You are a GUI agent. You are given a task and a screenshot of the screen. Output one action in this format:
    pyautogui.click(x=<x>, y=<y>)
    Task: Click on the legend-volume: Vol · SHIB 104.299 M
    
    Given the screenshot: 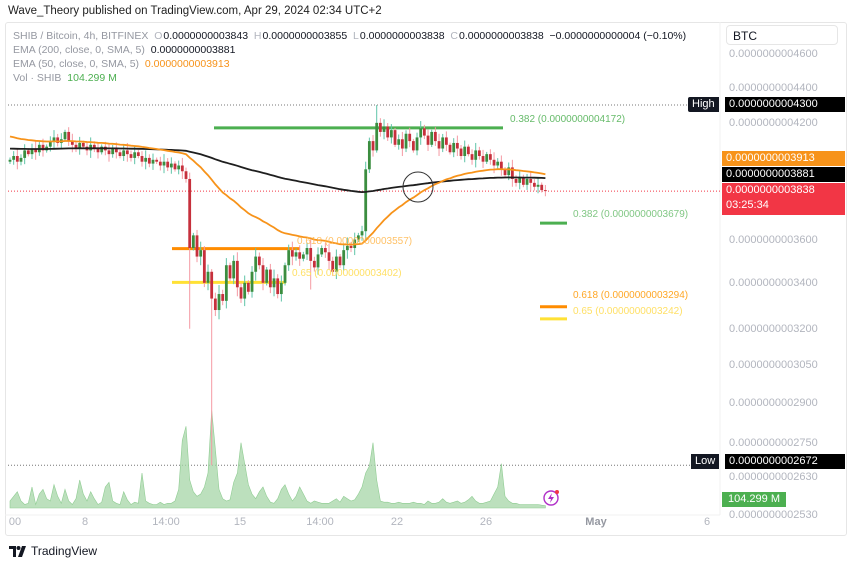 What is the action you would take?
    pyautogui.click(x=65, y=78)
    